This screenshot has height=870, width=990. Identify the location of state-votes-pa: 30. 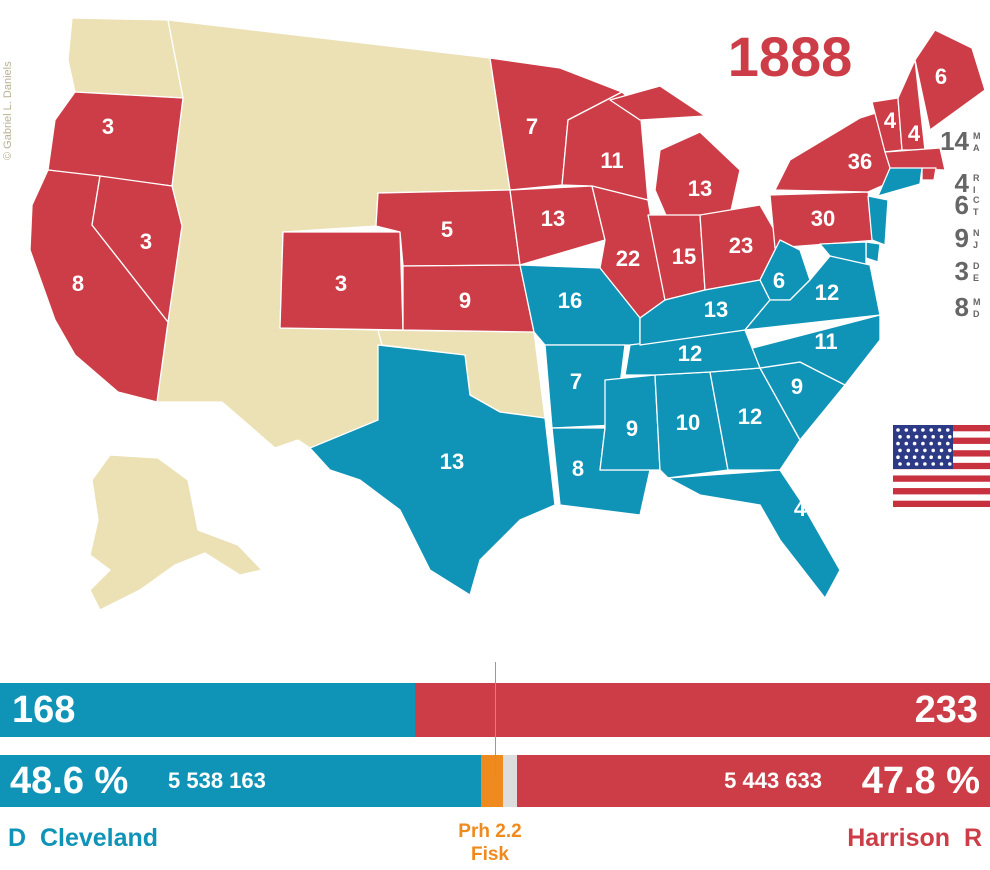
(823, 218).